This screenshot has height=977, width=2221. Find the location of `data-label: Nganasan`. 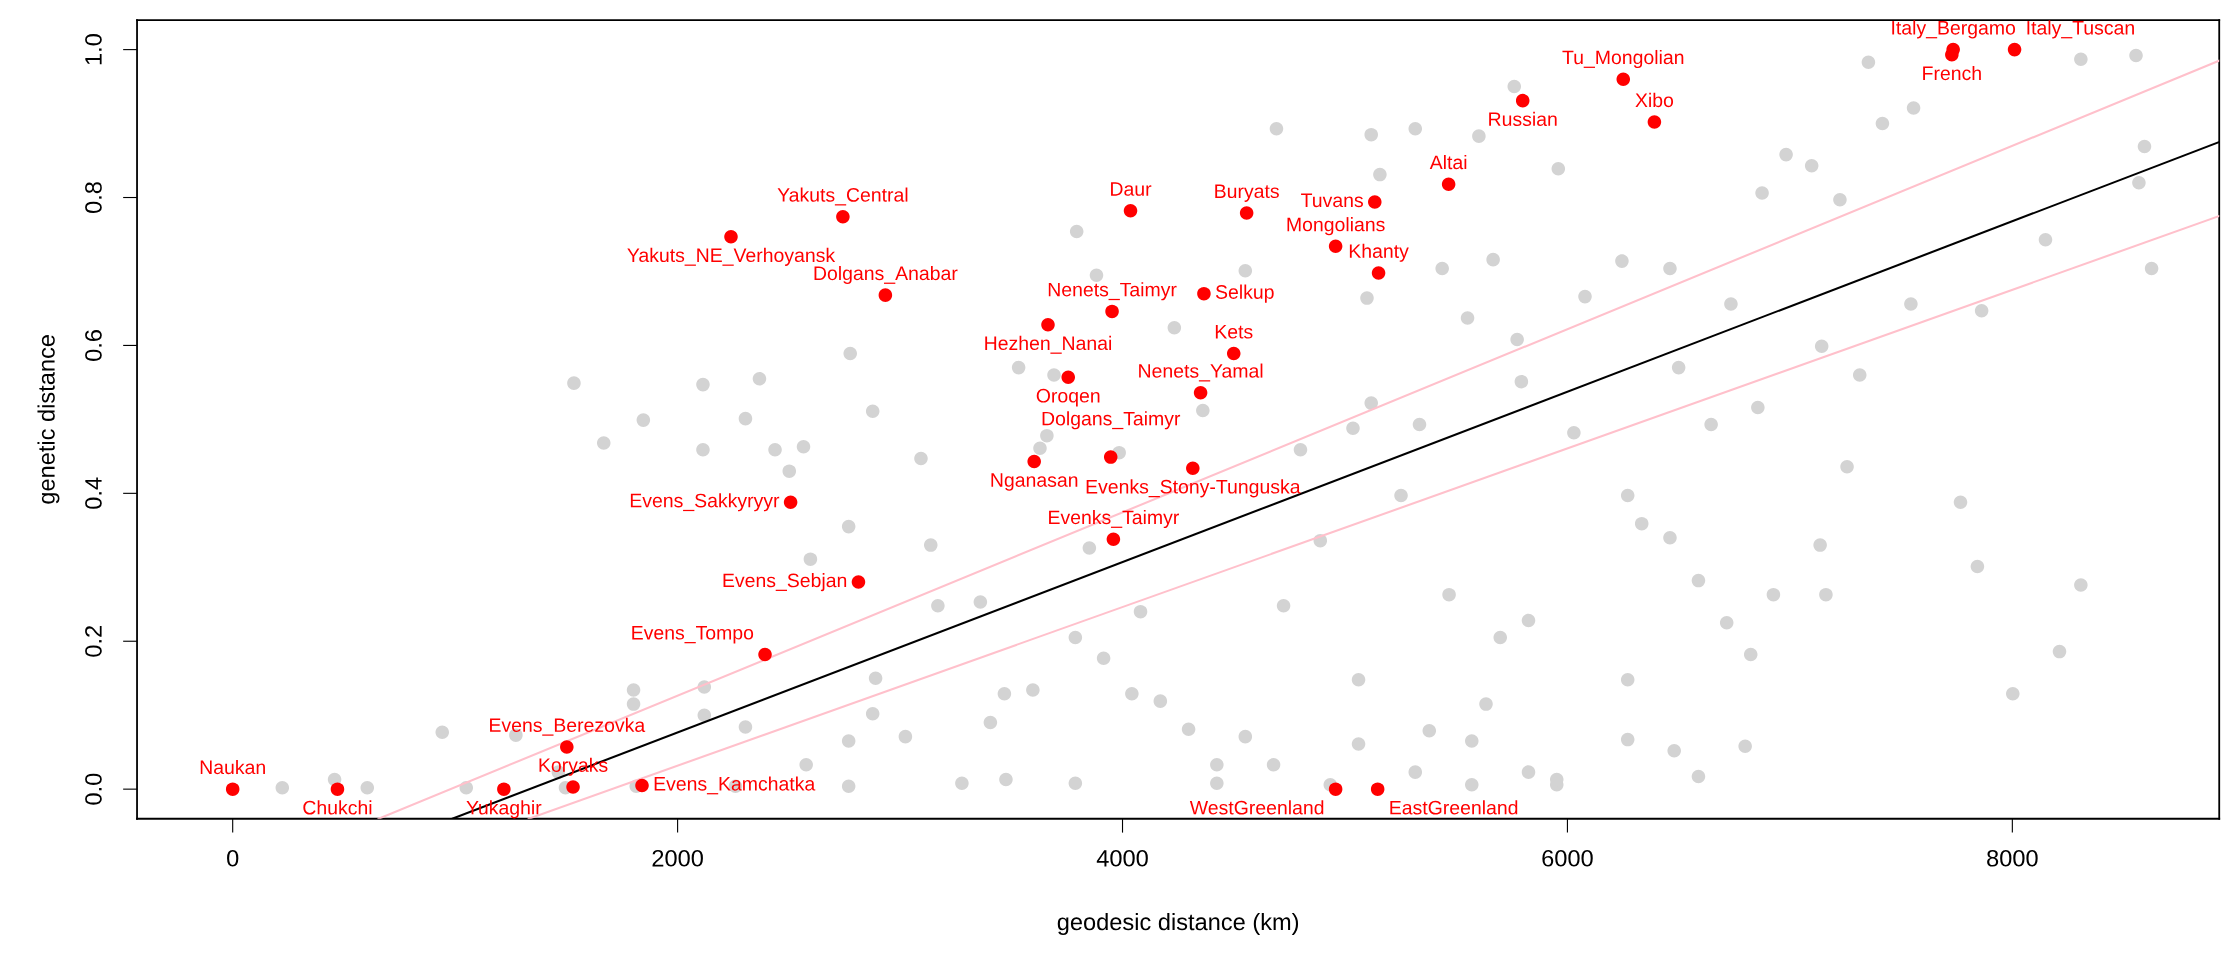

data-label: Nganasan is located at coordinates (1034, 482).